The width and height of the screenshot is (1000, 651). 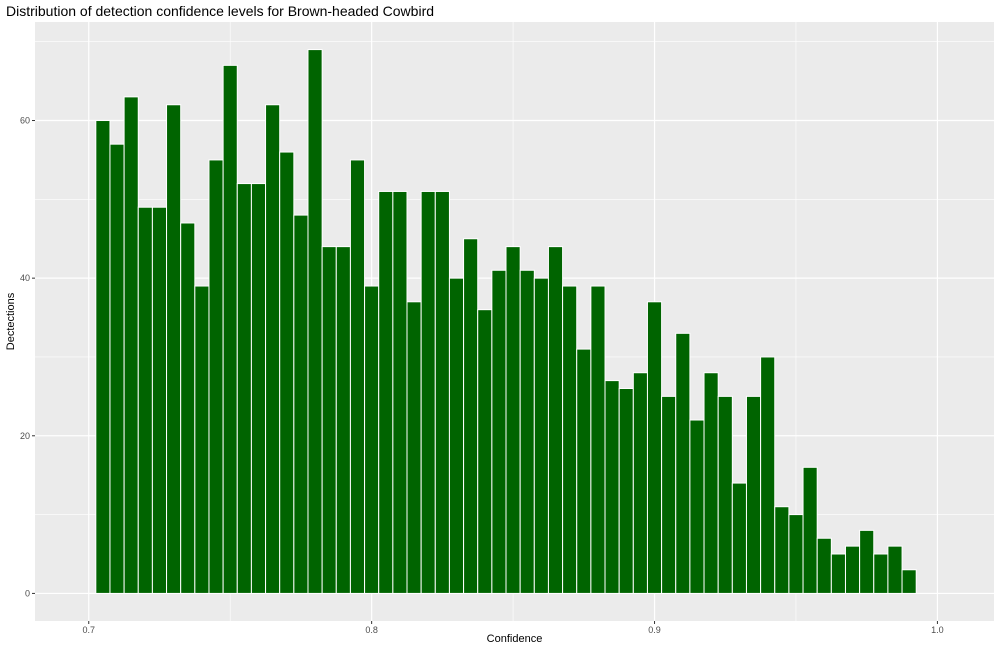 What do you see at coordinates (513, 628) in the screenshot?
I see `x-axis: 0.7 0.8 0.9 1.0` at bounding box center [513, 628].